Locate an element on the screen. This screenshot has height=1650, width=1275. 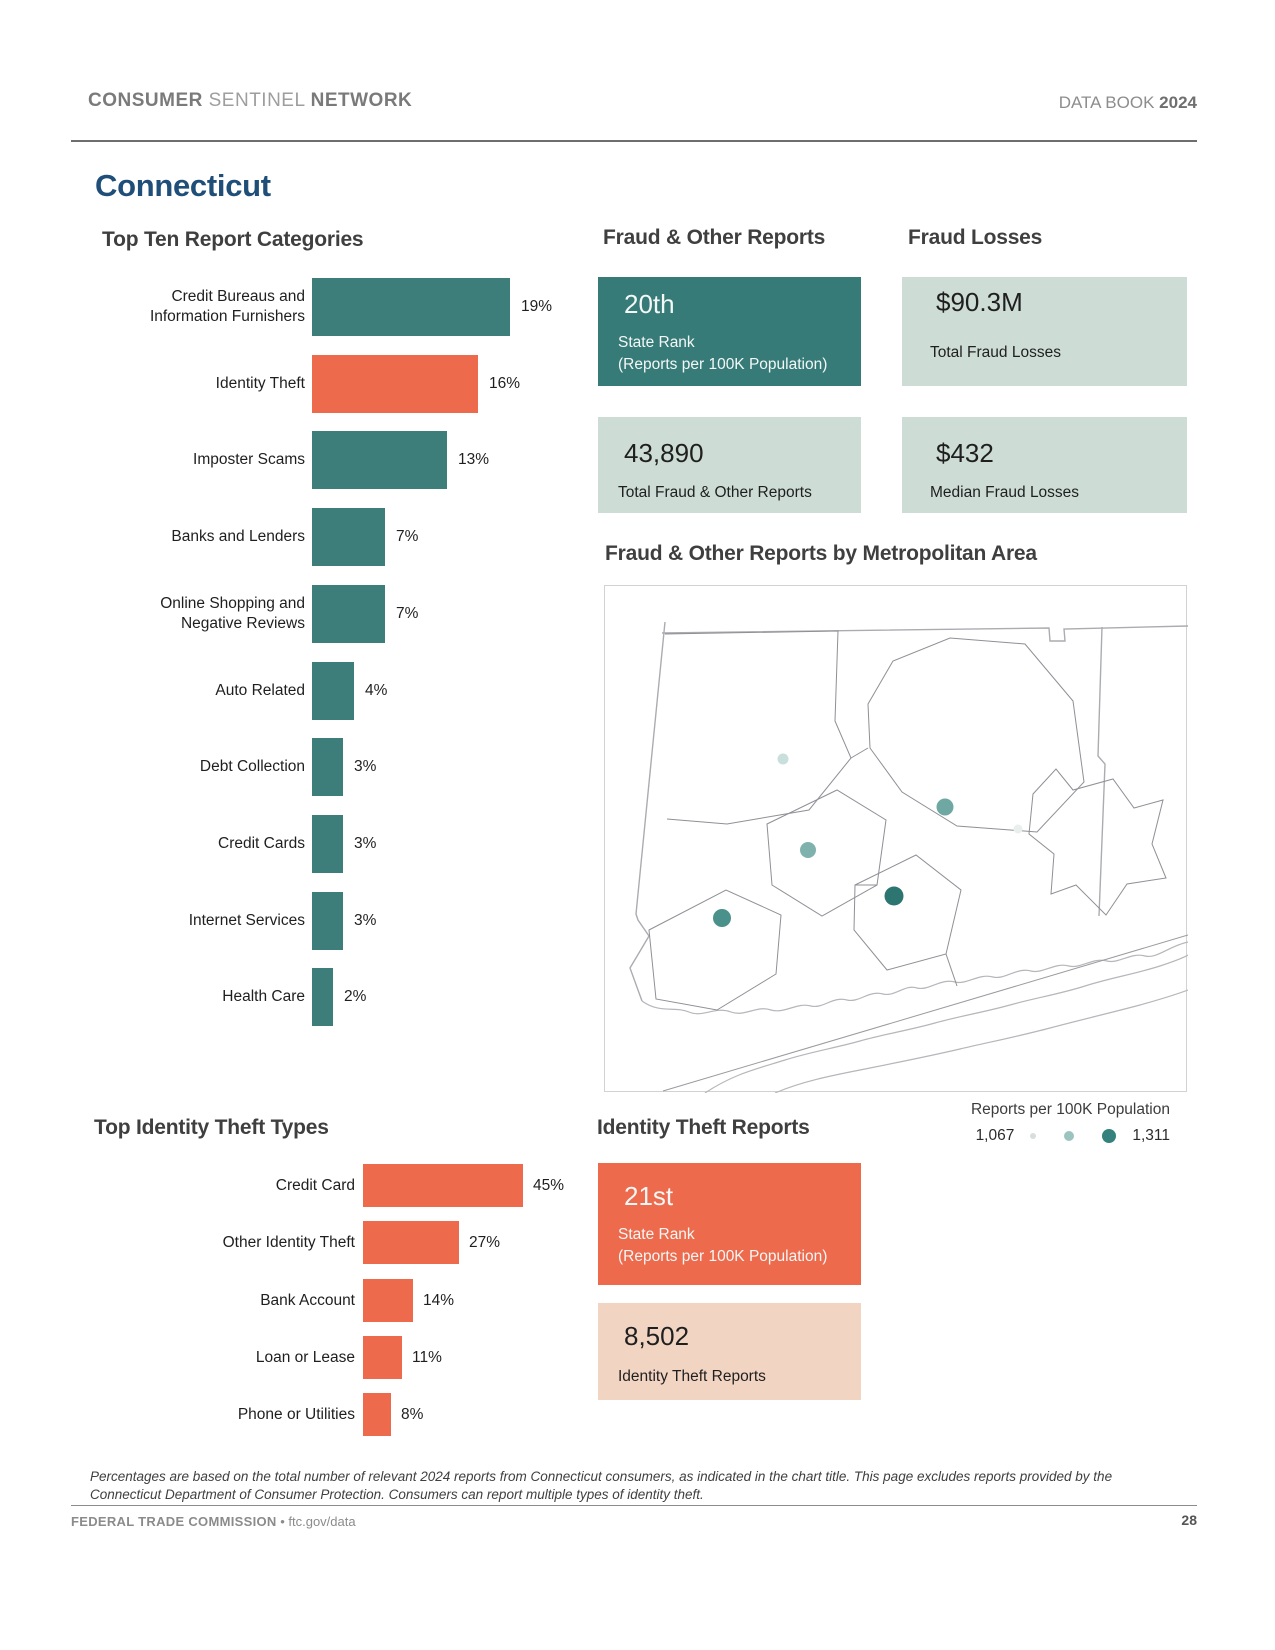
metro-map is located at coordinates (896, 839).